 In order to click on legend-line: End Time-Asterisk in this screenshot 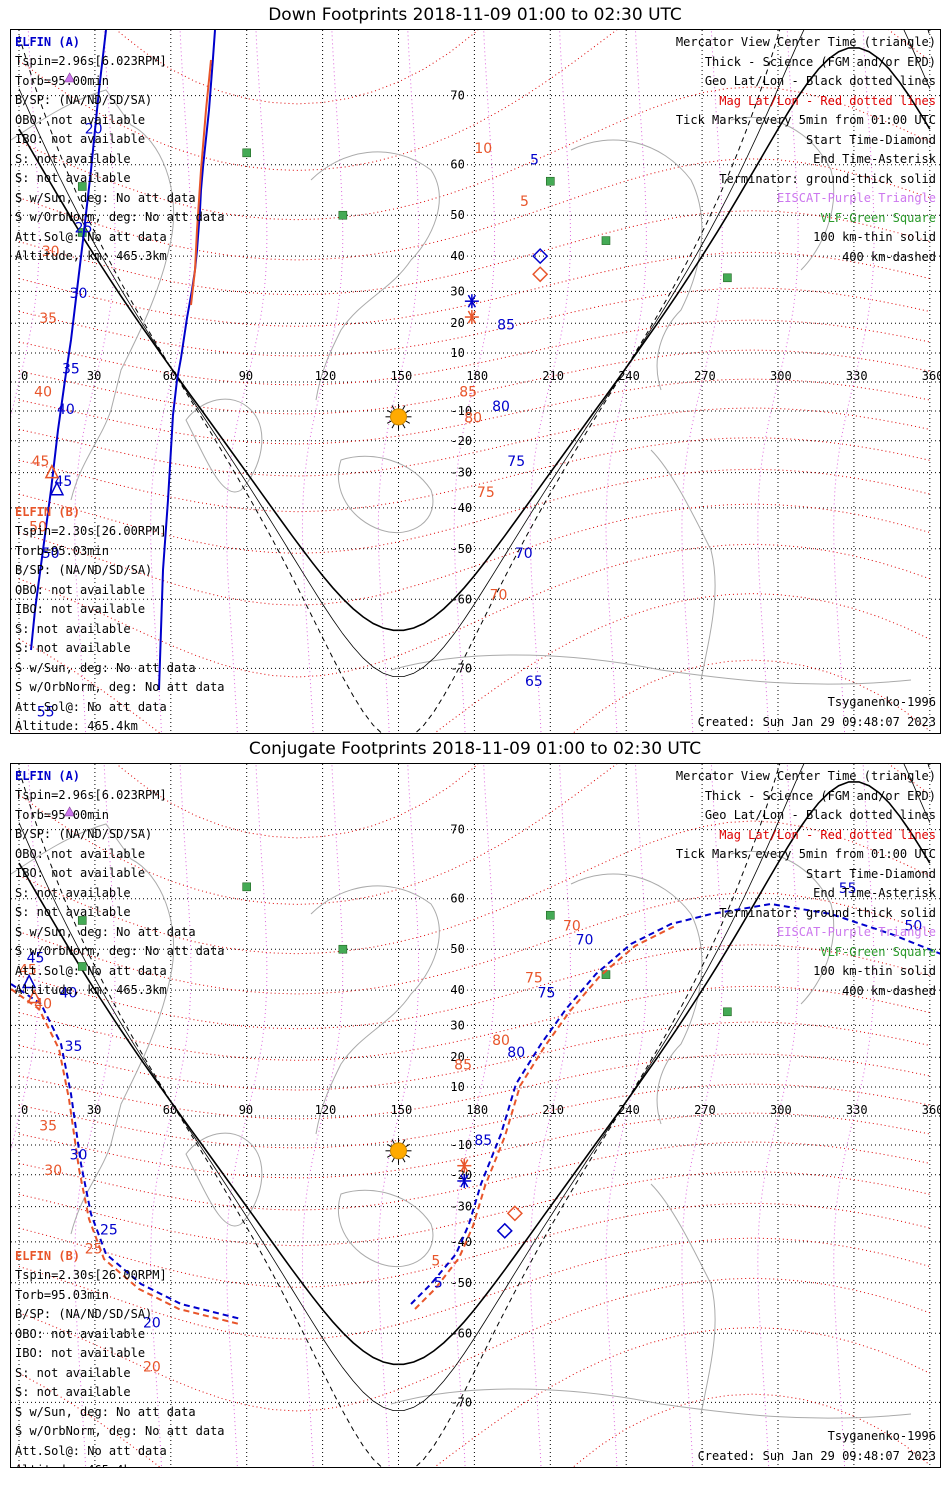, I will do `click(874, 159)`.